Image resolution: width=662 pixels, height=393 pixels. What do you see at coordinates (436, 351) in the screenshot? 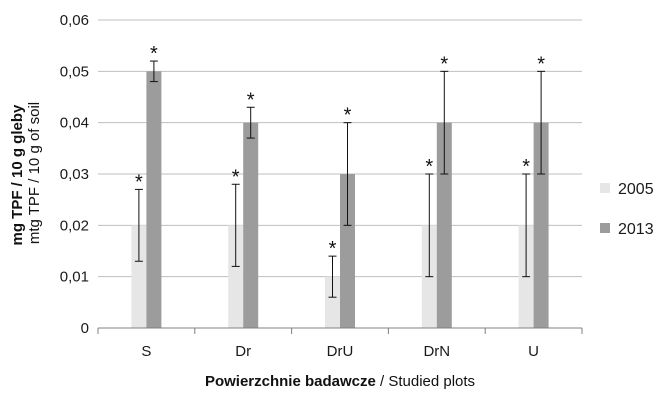
I see `x-tick-label: DrN` at bounding box center [436, 351].